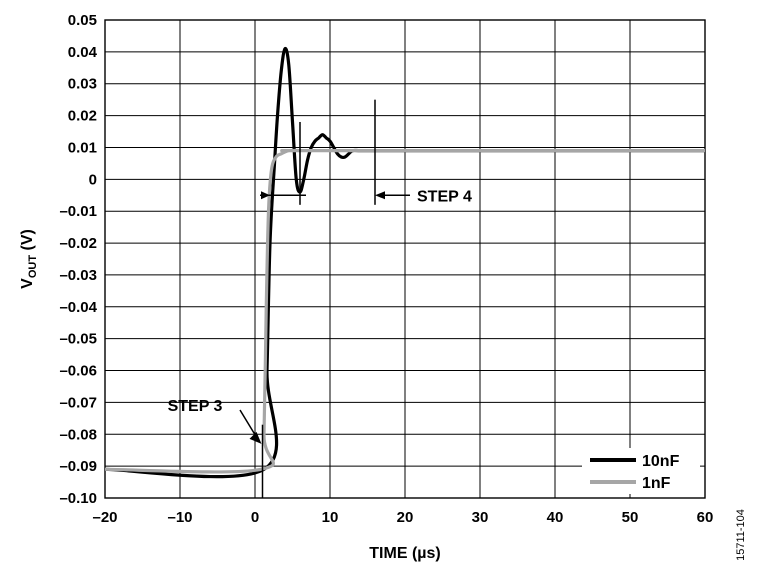  What do you see at coordinates (555, 517) in the screenshot?
I see `x-tick-label: 40` at bounding box center [555, 517].